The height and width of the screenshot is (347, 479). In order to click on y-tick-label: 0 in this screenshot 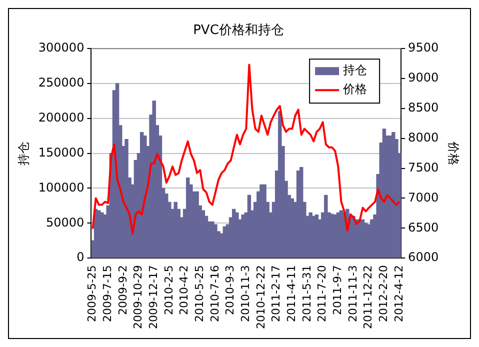, I will do `click(80, 257)`.